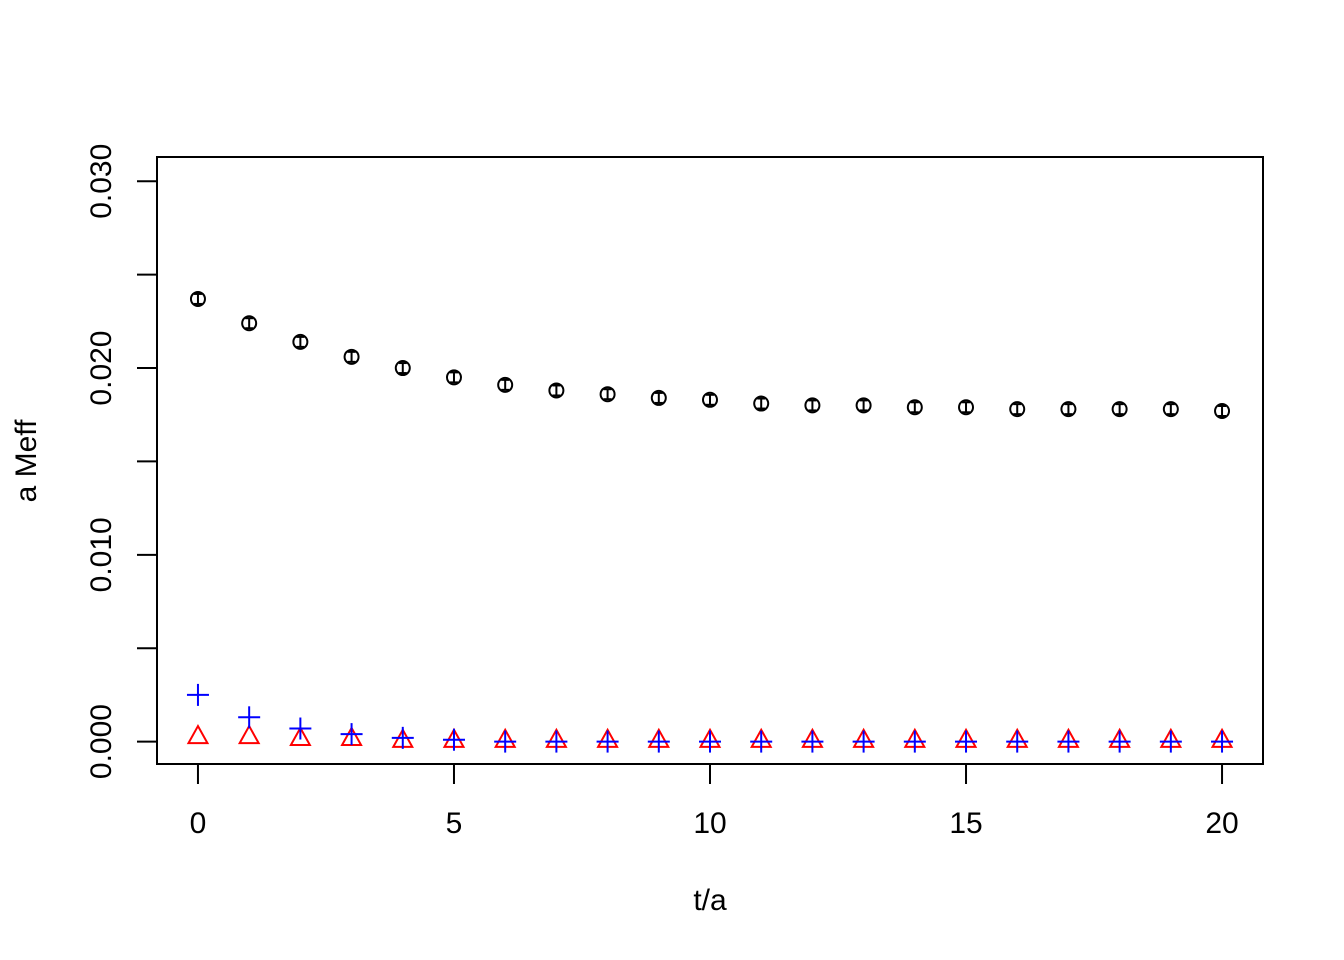 The height and width of the screenshot is (960, 1344). I want to click on x-axis: 0 5 10 15 20, so click(714, 801).